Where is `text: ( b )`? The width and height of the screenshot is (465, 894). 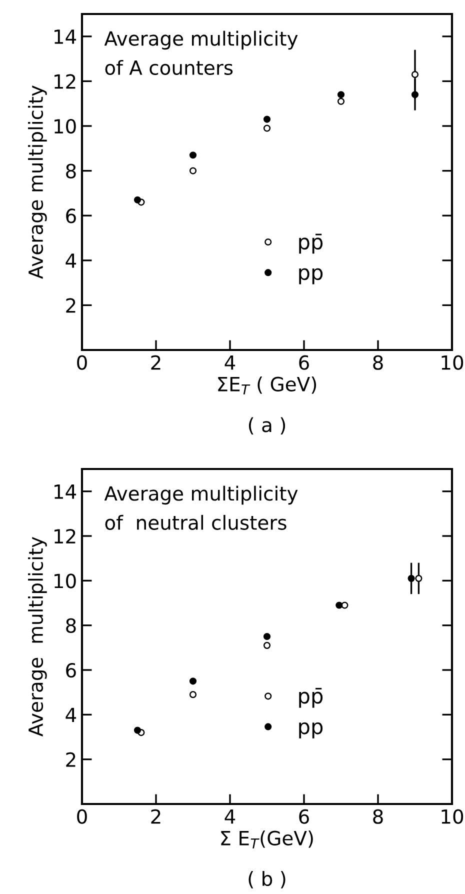 text: ( b ) is located at coordinates (267, 879).